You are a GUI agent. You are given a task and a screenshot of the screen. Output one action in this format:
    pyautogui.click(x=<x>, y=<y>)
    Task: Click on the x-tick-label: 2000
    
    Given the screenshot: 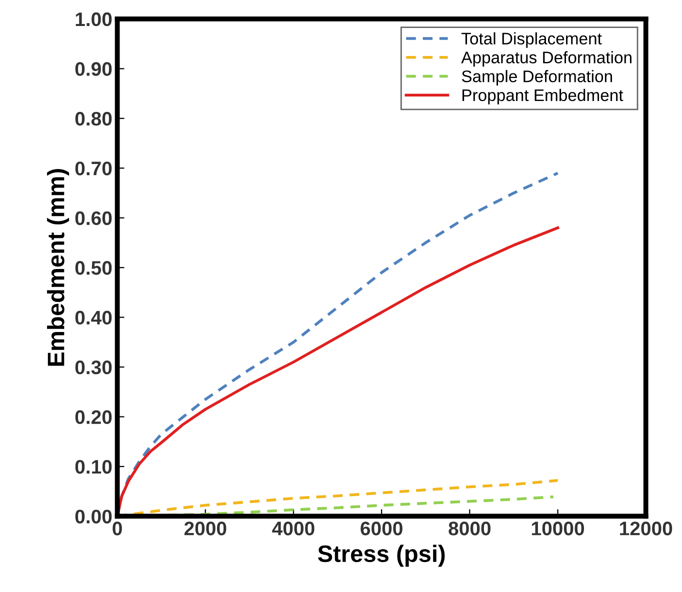 What is the action you would take?
    pyautogui.click(x=205, y=529)
    